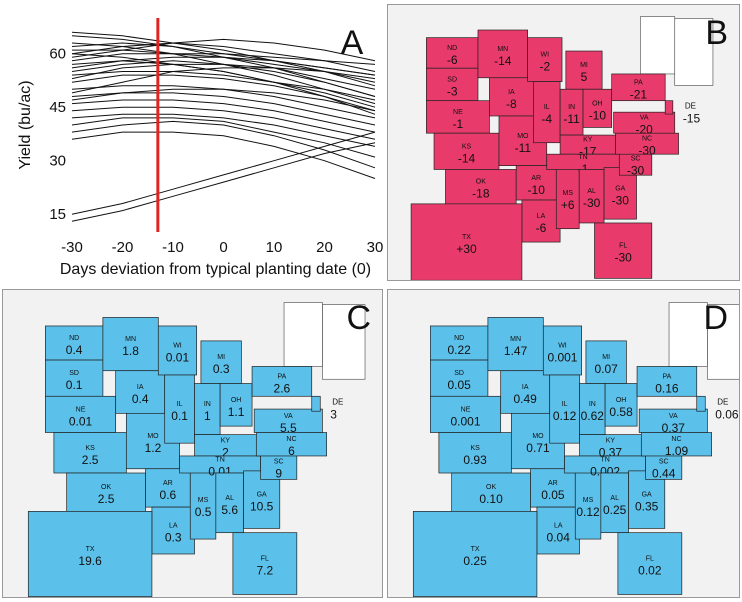  I want to click on state-value: 0.12, so click(565, 416).